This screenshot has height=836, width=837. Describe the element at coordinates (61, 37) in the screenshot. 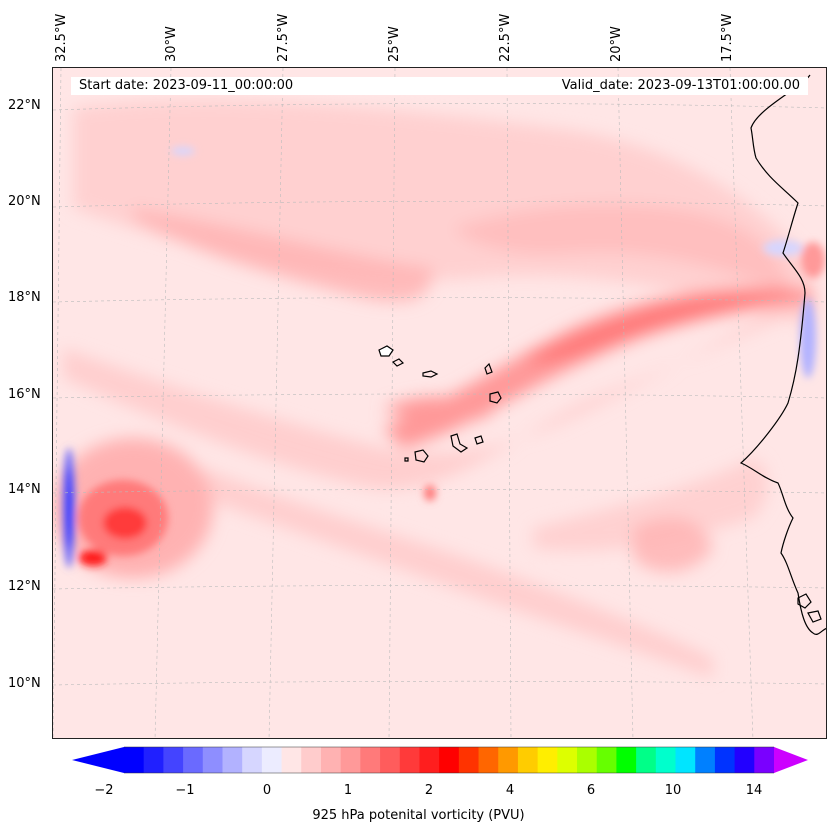

I see `lon-label: 32.5°W` at that location.